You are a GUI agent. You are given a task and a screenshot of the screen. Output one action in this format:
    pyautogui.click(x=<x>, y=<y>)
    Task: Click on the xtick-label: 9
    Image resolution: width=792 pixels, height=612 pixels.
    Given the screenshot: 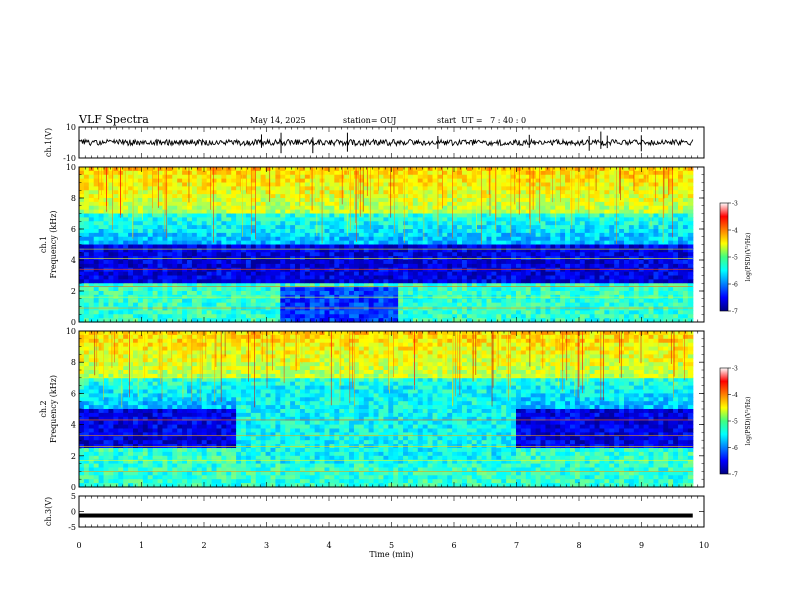 What is the action you would take?
    pyautogui.click(x=641, y=545)
    